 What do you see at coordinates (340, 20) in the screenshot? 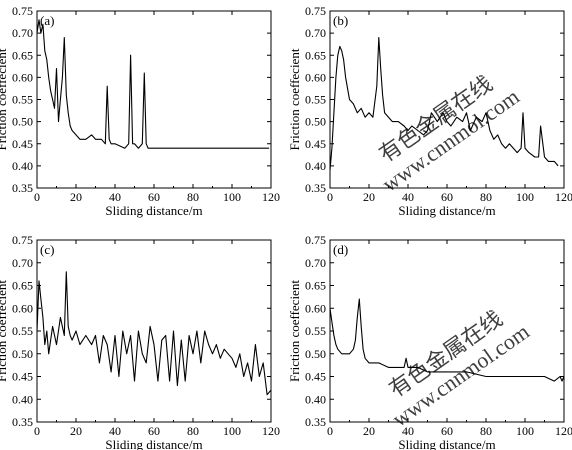
I see `panel-label: (b)` at bounding box center [340, 20].